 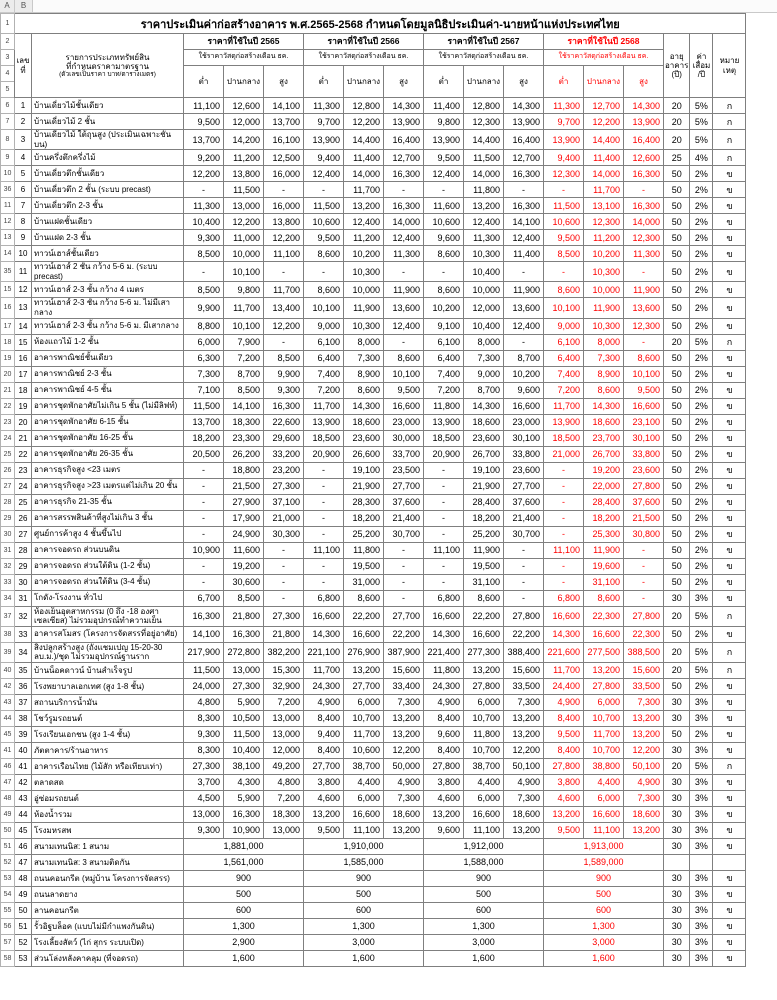 What do you see at coordinates (603, 942) in the screenshot?
I see `price-cell: 3,000` at bounding box center [603, 942].